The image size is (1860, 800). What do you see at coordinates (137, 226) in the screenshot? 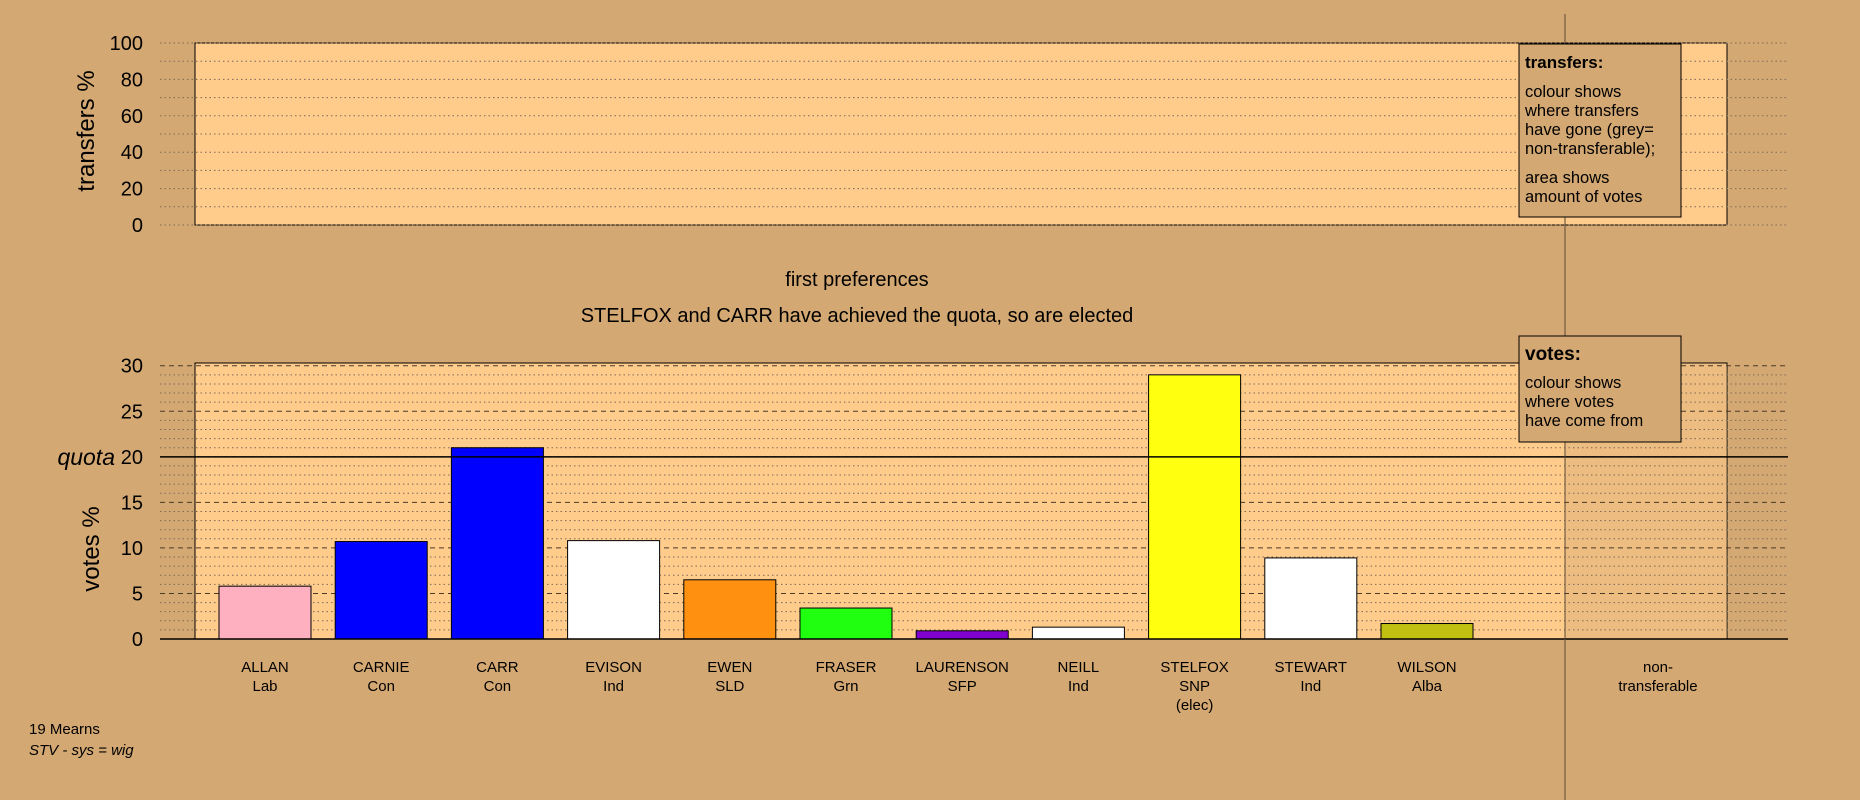
I see `transfers-tick-label: 0` at bounding box center [137, 226].